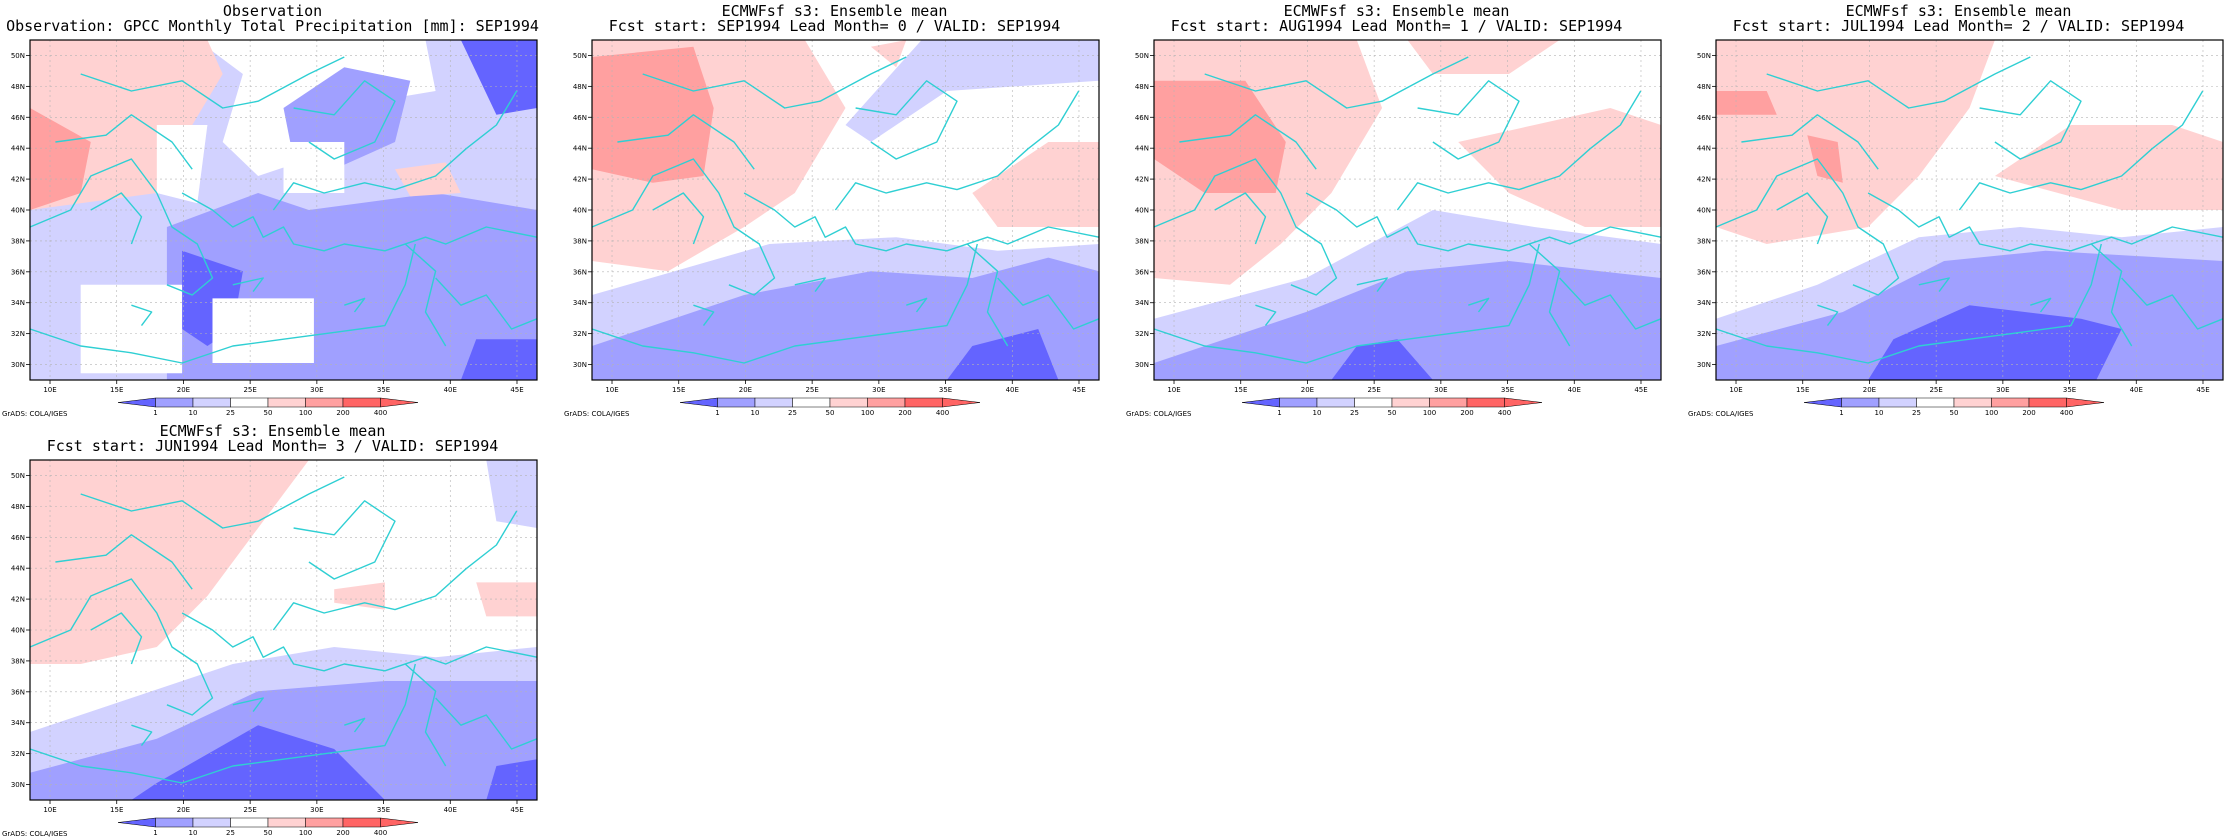 This screenshot has height=840, width=2240. What do you see at coordinates (249, 390) in the screenshot?
I see `lon-tick-label: 25E` at bounding box center [249, 390].